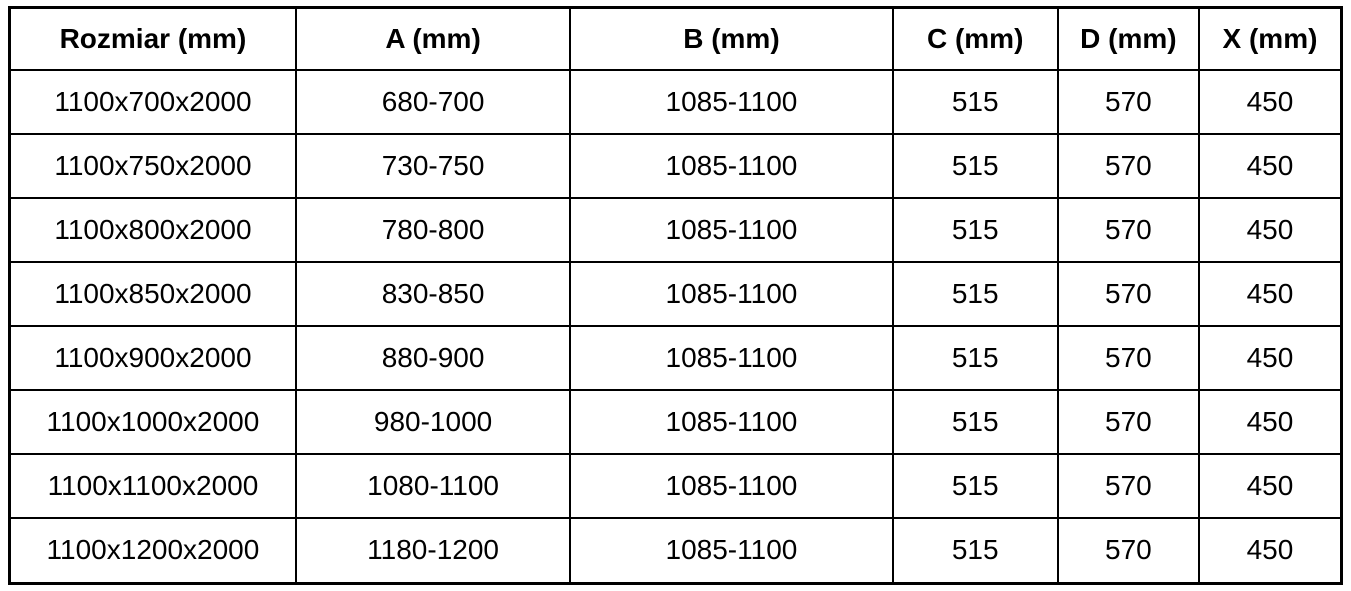 This screenshot has width=1351, height=591. I want to click on cell-a: 880-900, so click(433, 358).